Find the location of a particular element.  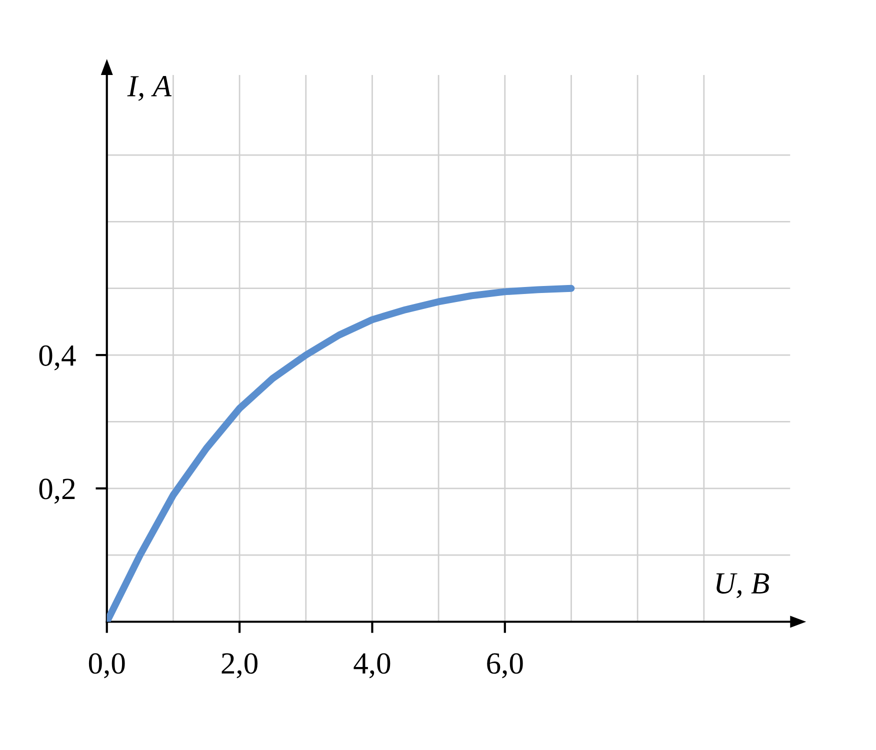

y-axis-title: I, А is located at coordinates (149, 88).